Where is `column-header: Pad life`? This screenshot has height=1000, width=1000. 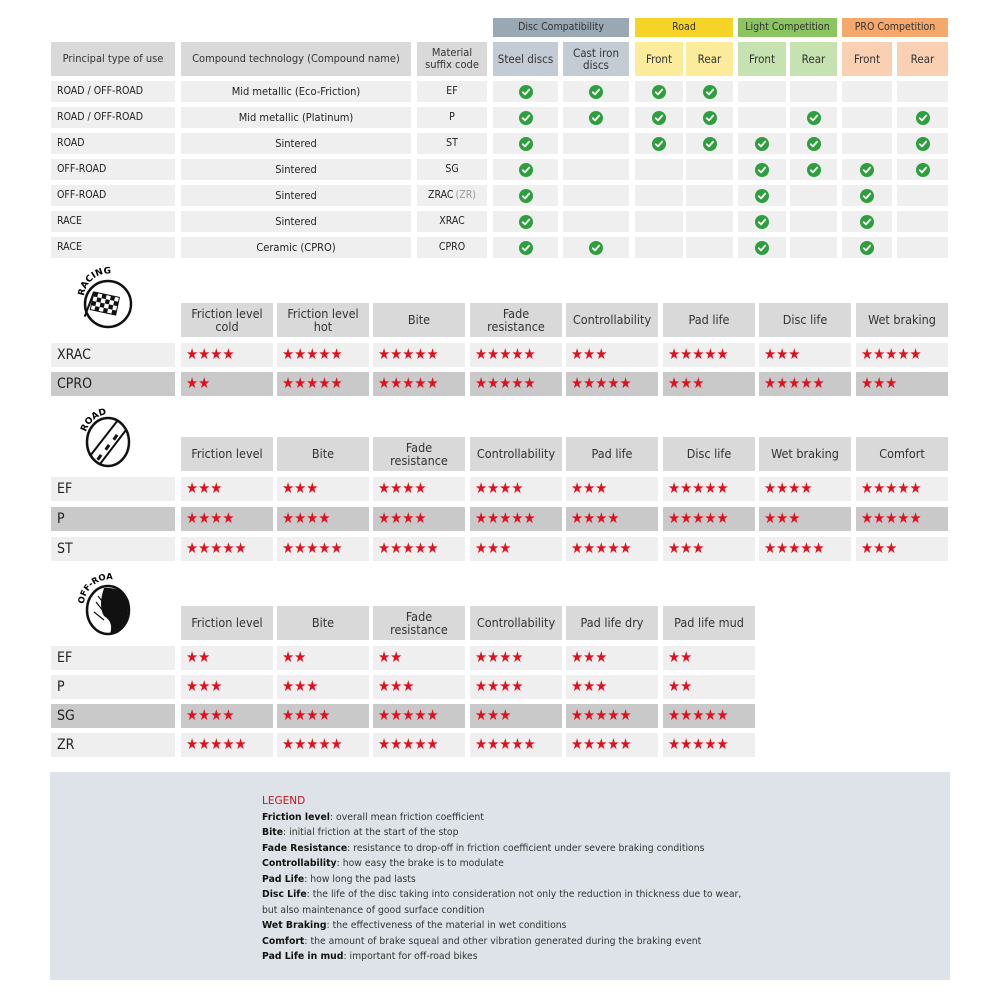 column-header: Pad life is located at coordinates (709, 320).